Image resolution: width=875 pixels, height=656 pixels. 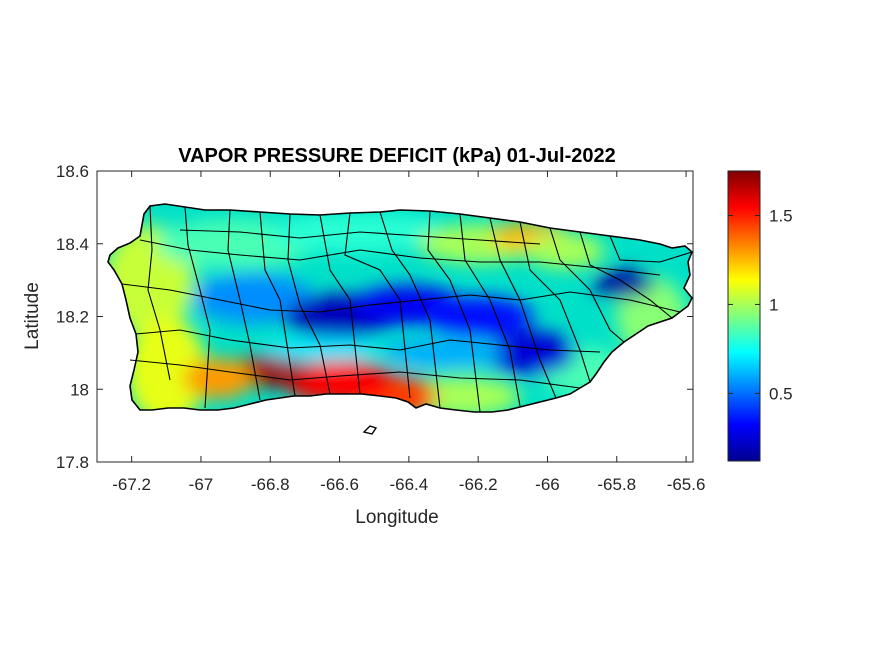 What do you see at coordinates (781, 393) in the screenshot?
I see `colorbar-tick-label: 0.5` at bounding box center [781, 393].